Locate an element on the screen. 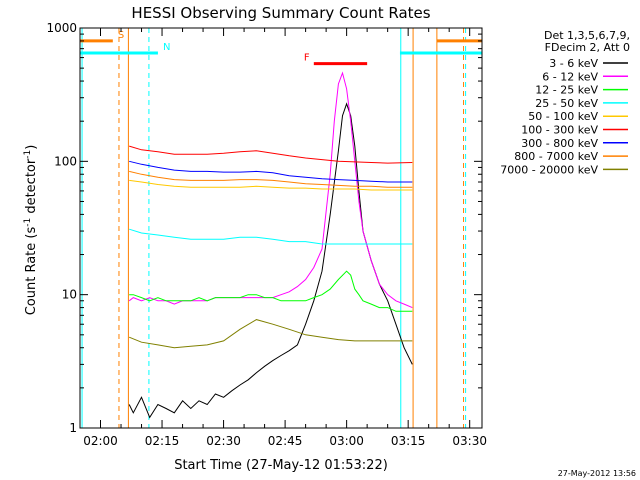  y-tick-label-0: 1 is located at coordinates (73, 428).